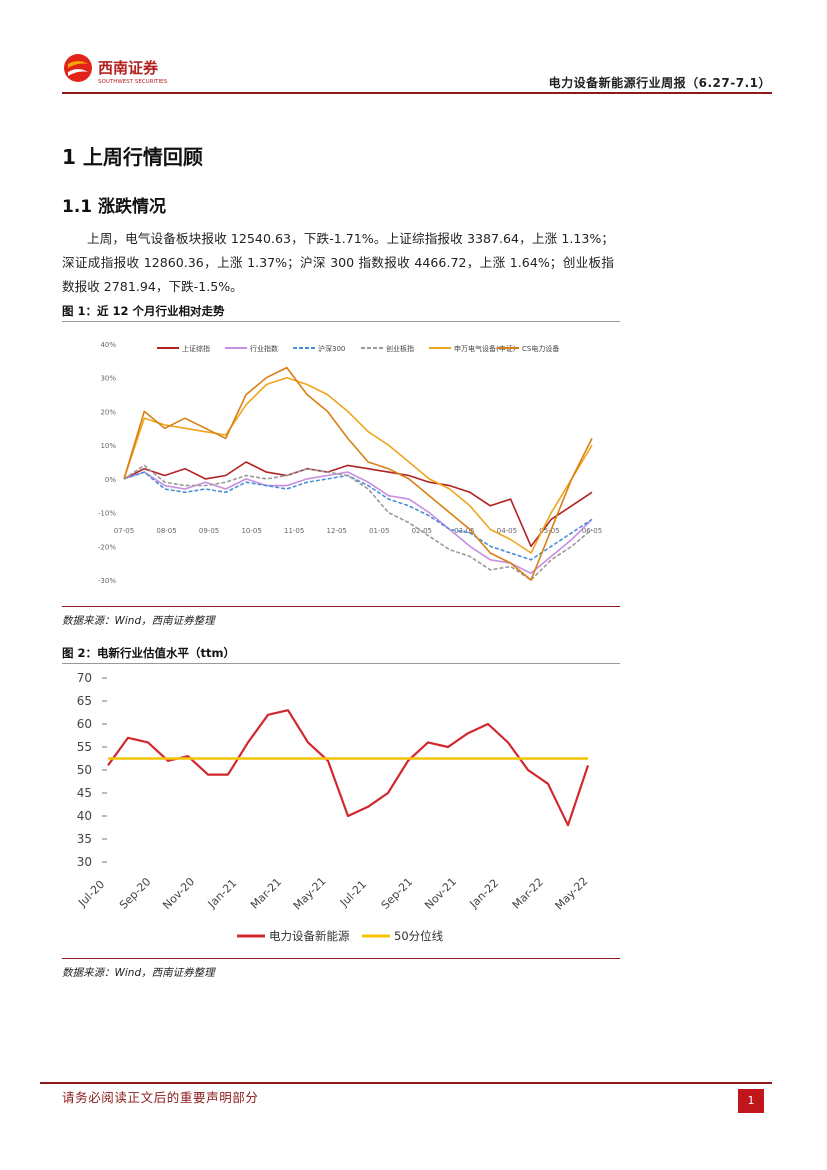 The height and width of the screenshot is (1170, 827). I want to click on legend-label: CS电力设备, so click(540, 348).